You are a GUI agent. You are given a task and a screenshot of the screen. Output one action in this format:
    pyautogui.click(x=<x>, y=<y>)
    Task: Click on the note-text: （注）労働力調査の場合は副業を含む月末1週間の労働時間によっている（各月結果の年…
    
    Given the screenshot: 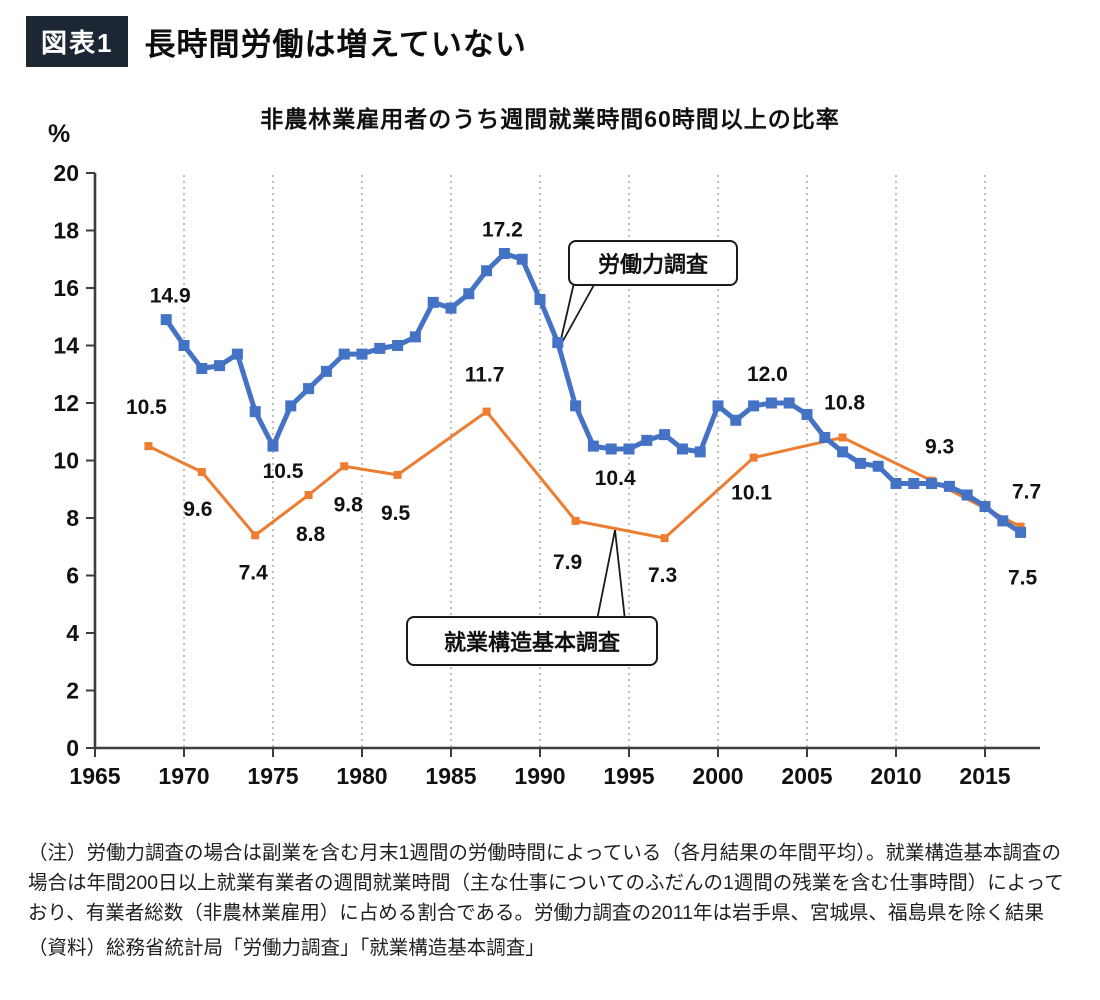 What is the action you would take?
    pyautogui.click(x=546, y=883)
    